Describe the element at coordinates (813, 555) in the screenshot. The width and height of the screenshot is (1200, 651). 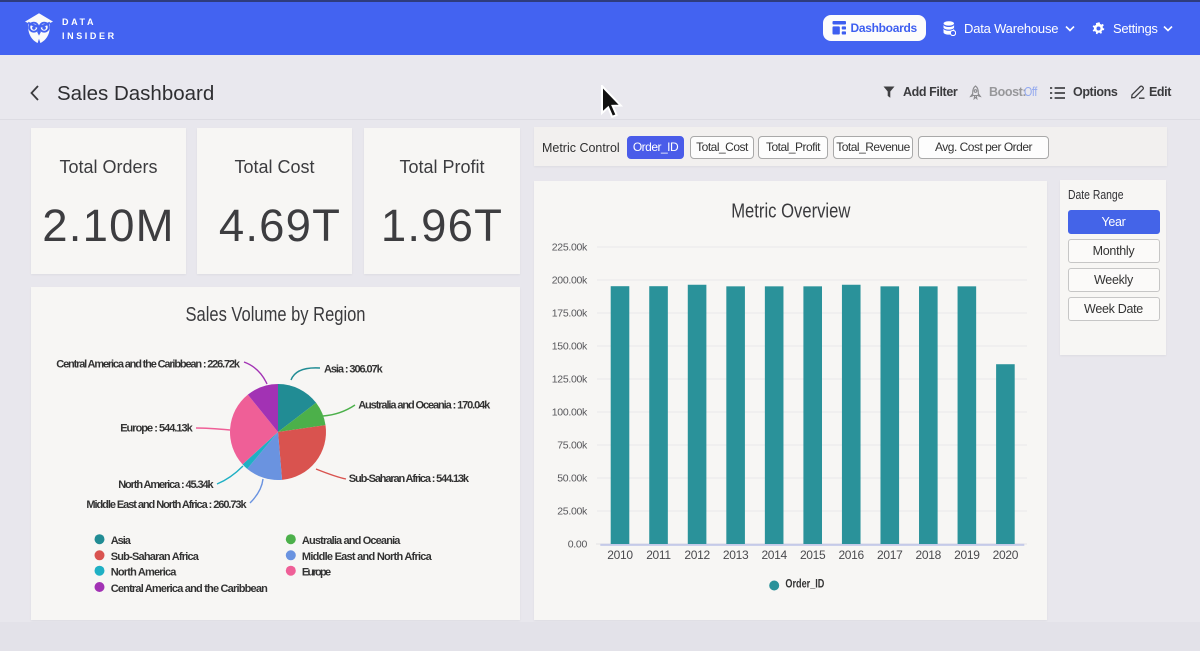
I see `svg-text: 2015` at that location.